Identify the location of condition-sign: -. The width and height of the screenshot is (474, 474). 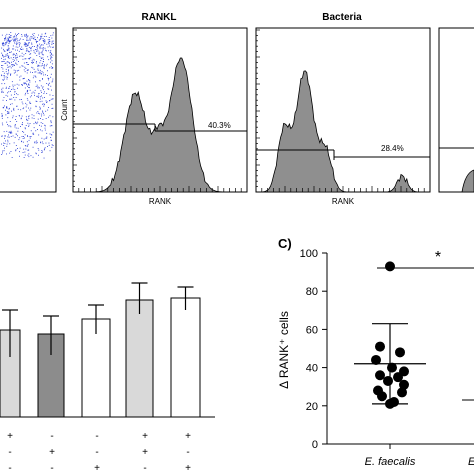
(144, 468).